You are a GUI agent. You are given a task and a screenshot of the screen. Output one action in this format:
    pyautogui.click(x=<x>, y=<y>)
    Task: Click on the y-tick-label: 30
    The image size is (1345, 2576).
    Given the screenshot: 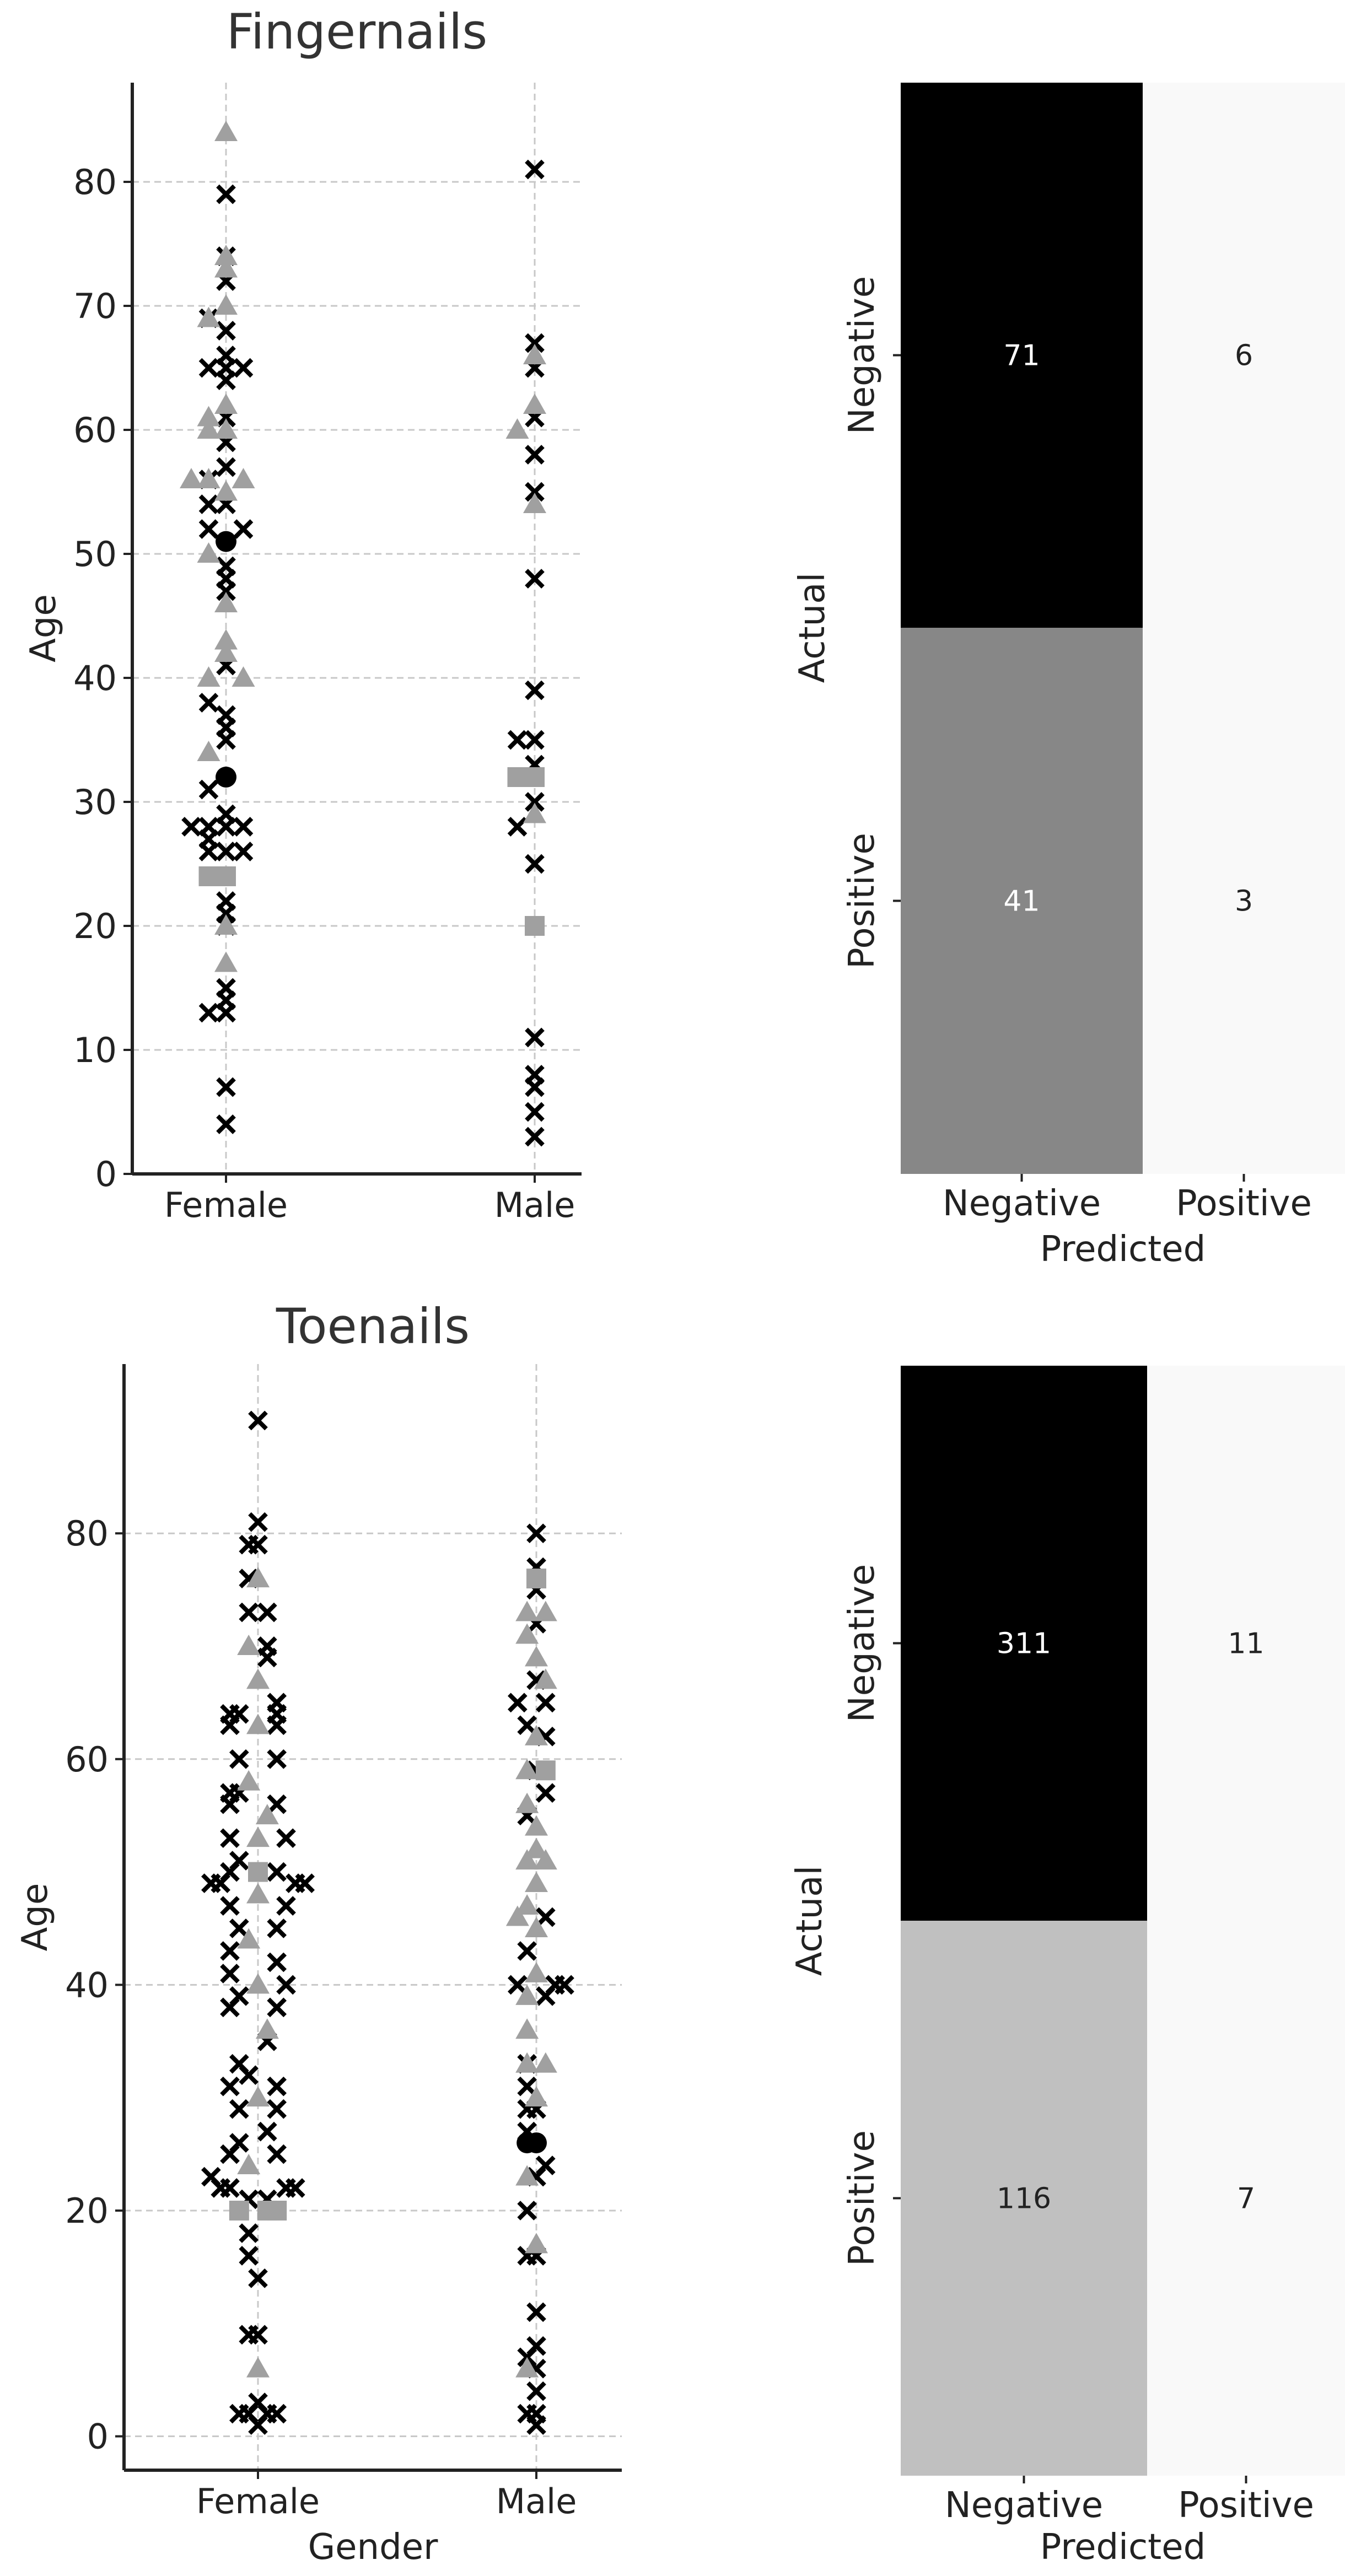 What is the action you would take?
    pyautogui.click(x=95, y=802)
    